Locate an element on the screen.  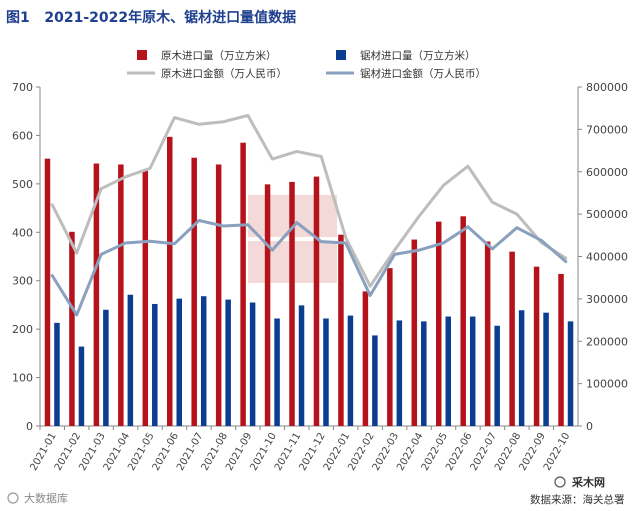
y-left-tick-label: 400 is located at coordinates (22, 232).